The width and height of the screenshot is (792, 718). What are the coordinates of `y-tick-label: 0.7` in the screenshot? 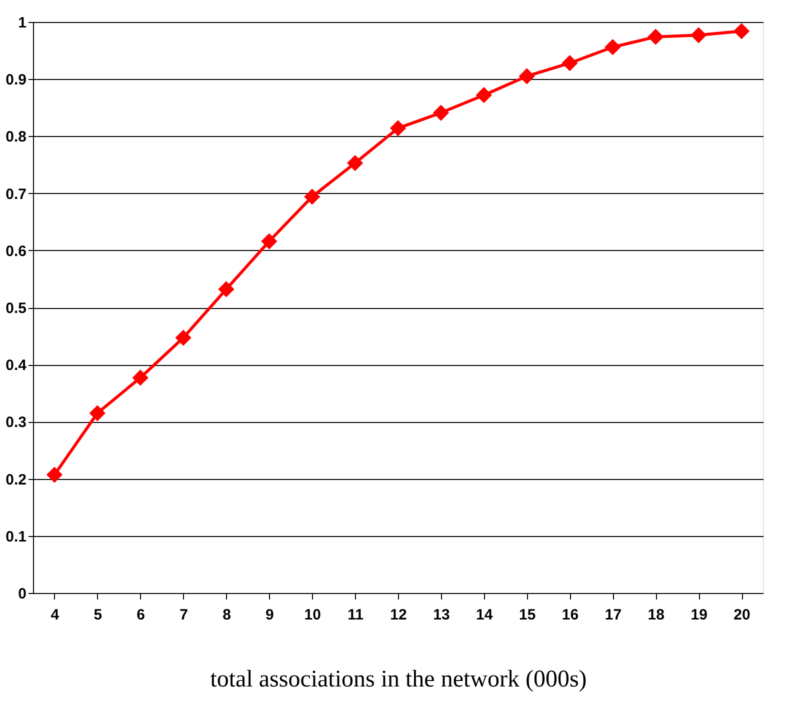 It's located at (16, 194).